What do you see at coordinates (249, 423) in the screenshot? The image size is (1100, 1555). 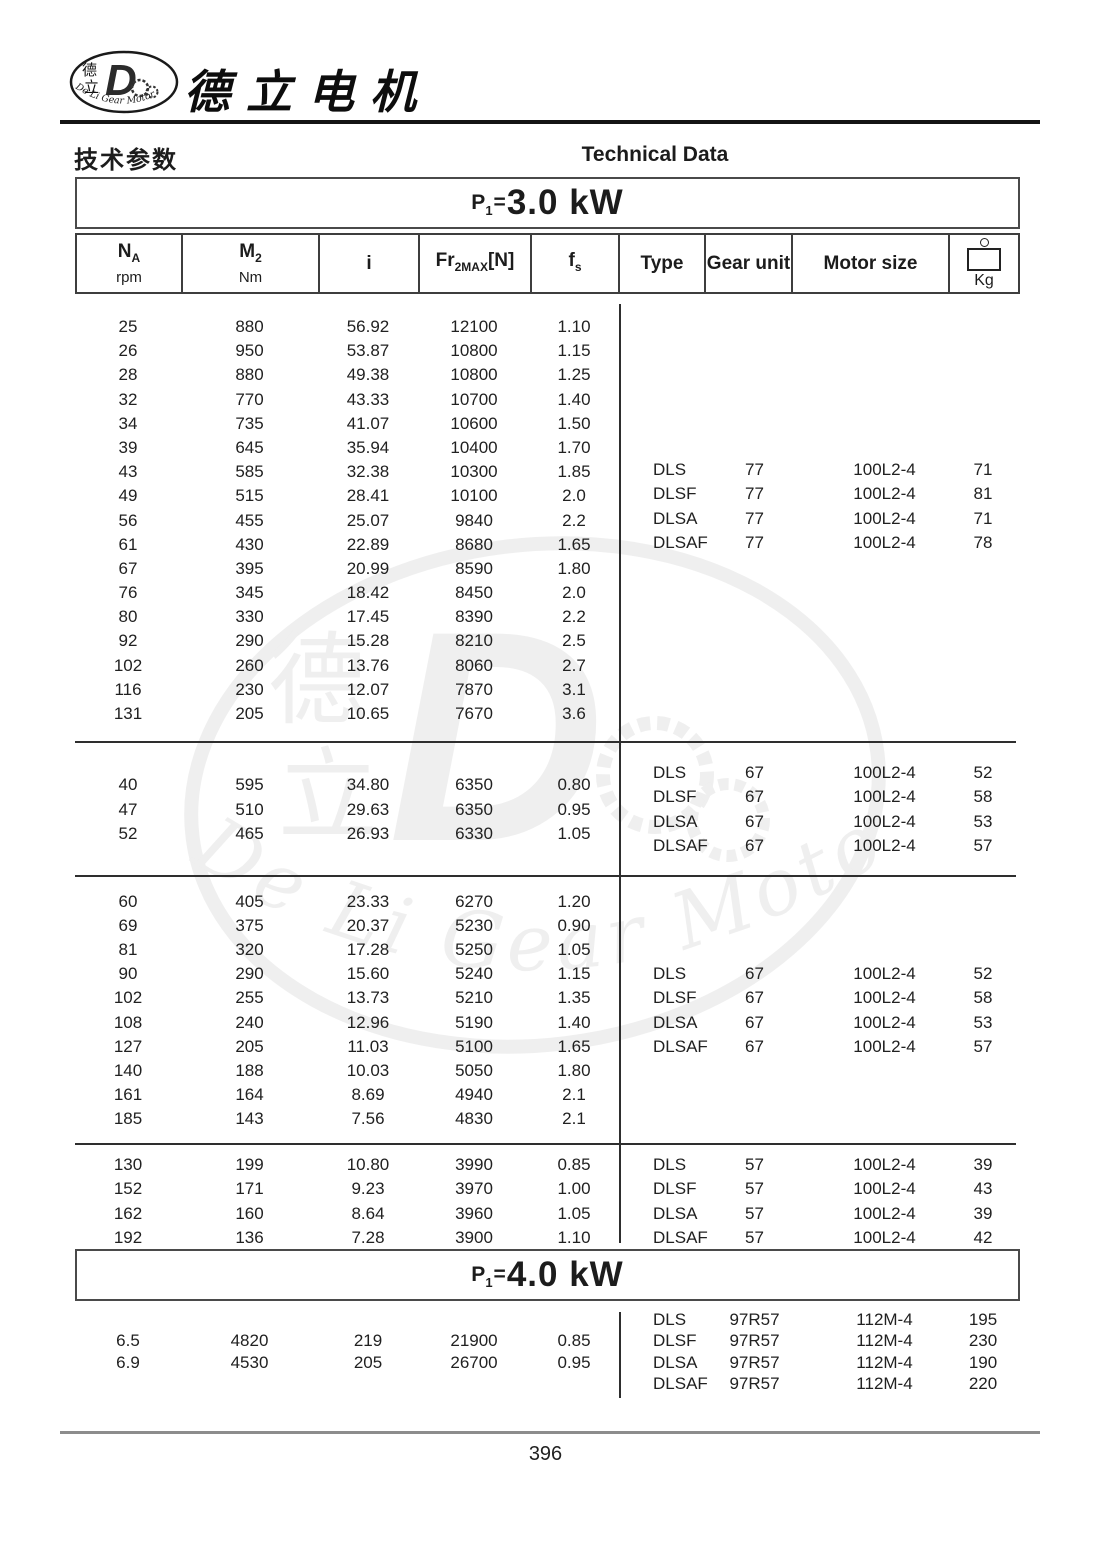 I see `cell: 735` at bounding box center [249, 423].